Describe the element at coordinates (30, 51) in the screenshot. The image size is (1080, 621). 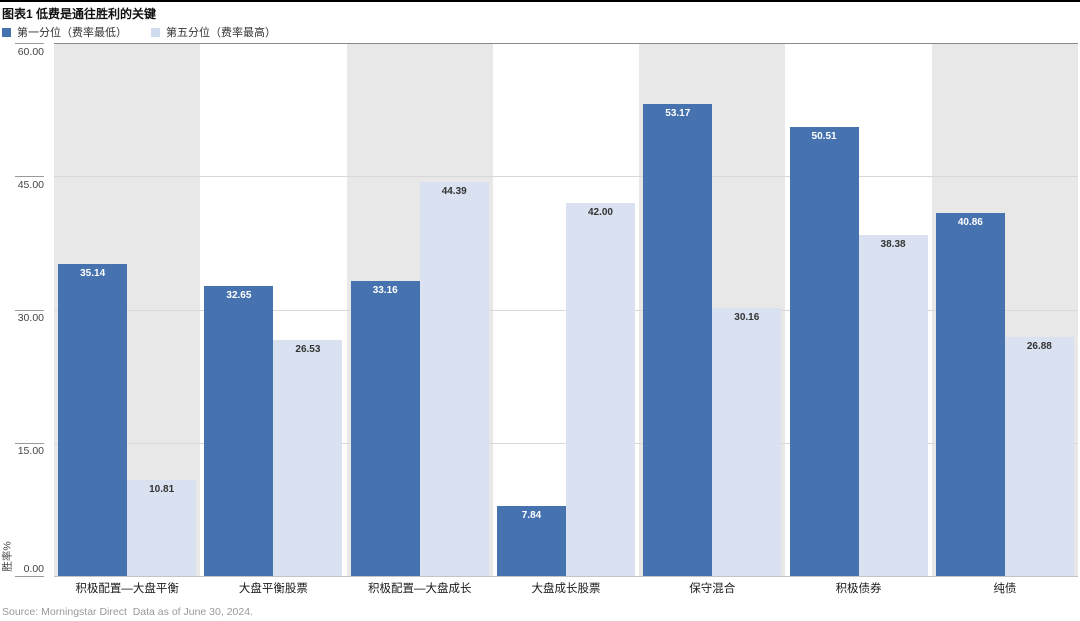
I see `y-axis-tick-label: 60.00` at that location.